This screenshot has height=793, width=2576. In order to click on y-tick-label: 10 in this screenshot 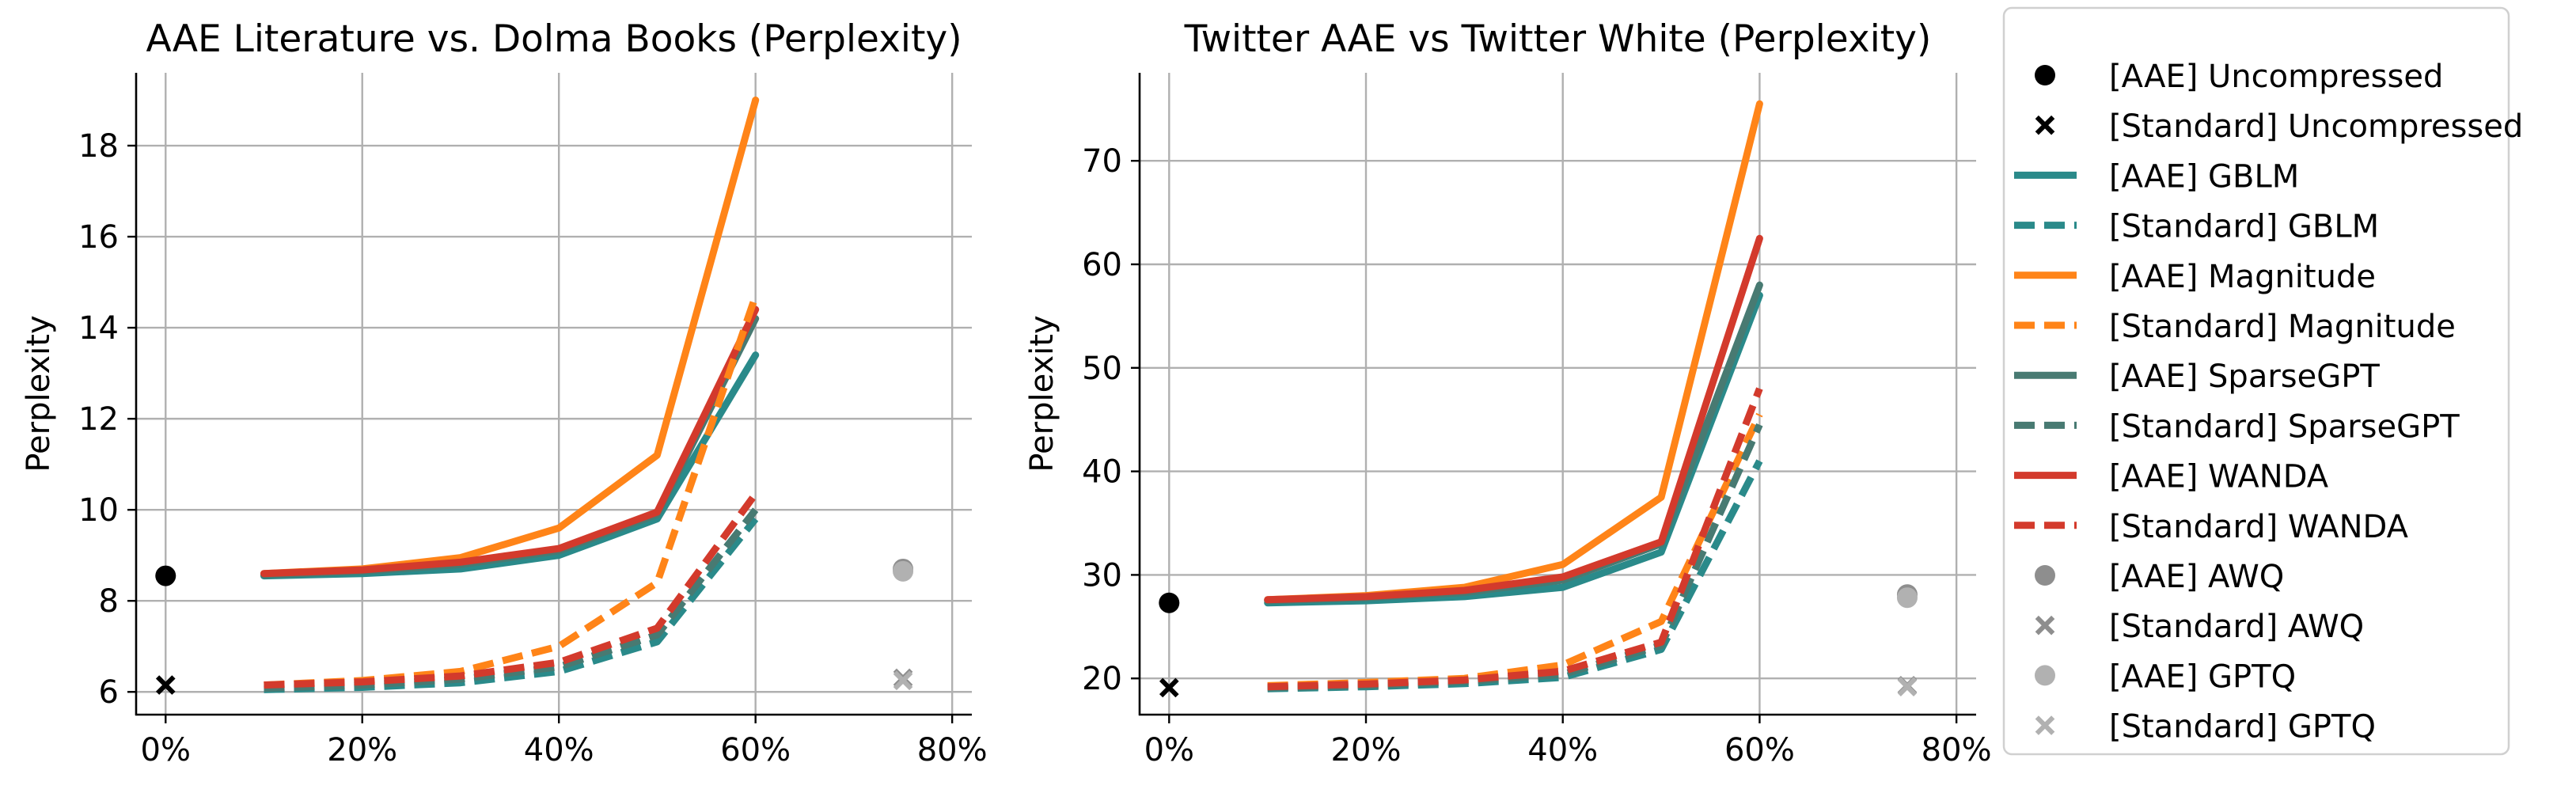, I will do `click(98, 511)`.